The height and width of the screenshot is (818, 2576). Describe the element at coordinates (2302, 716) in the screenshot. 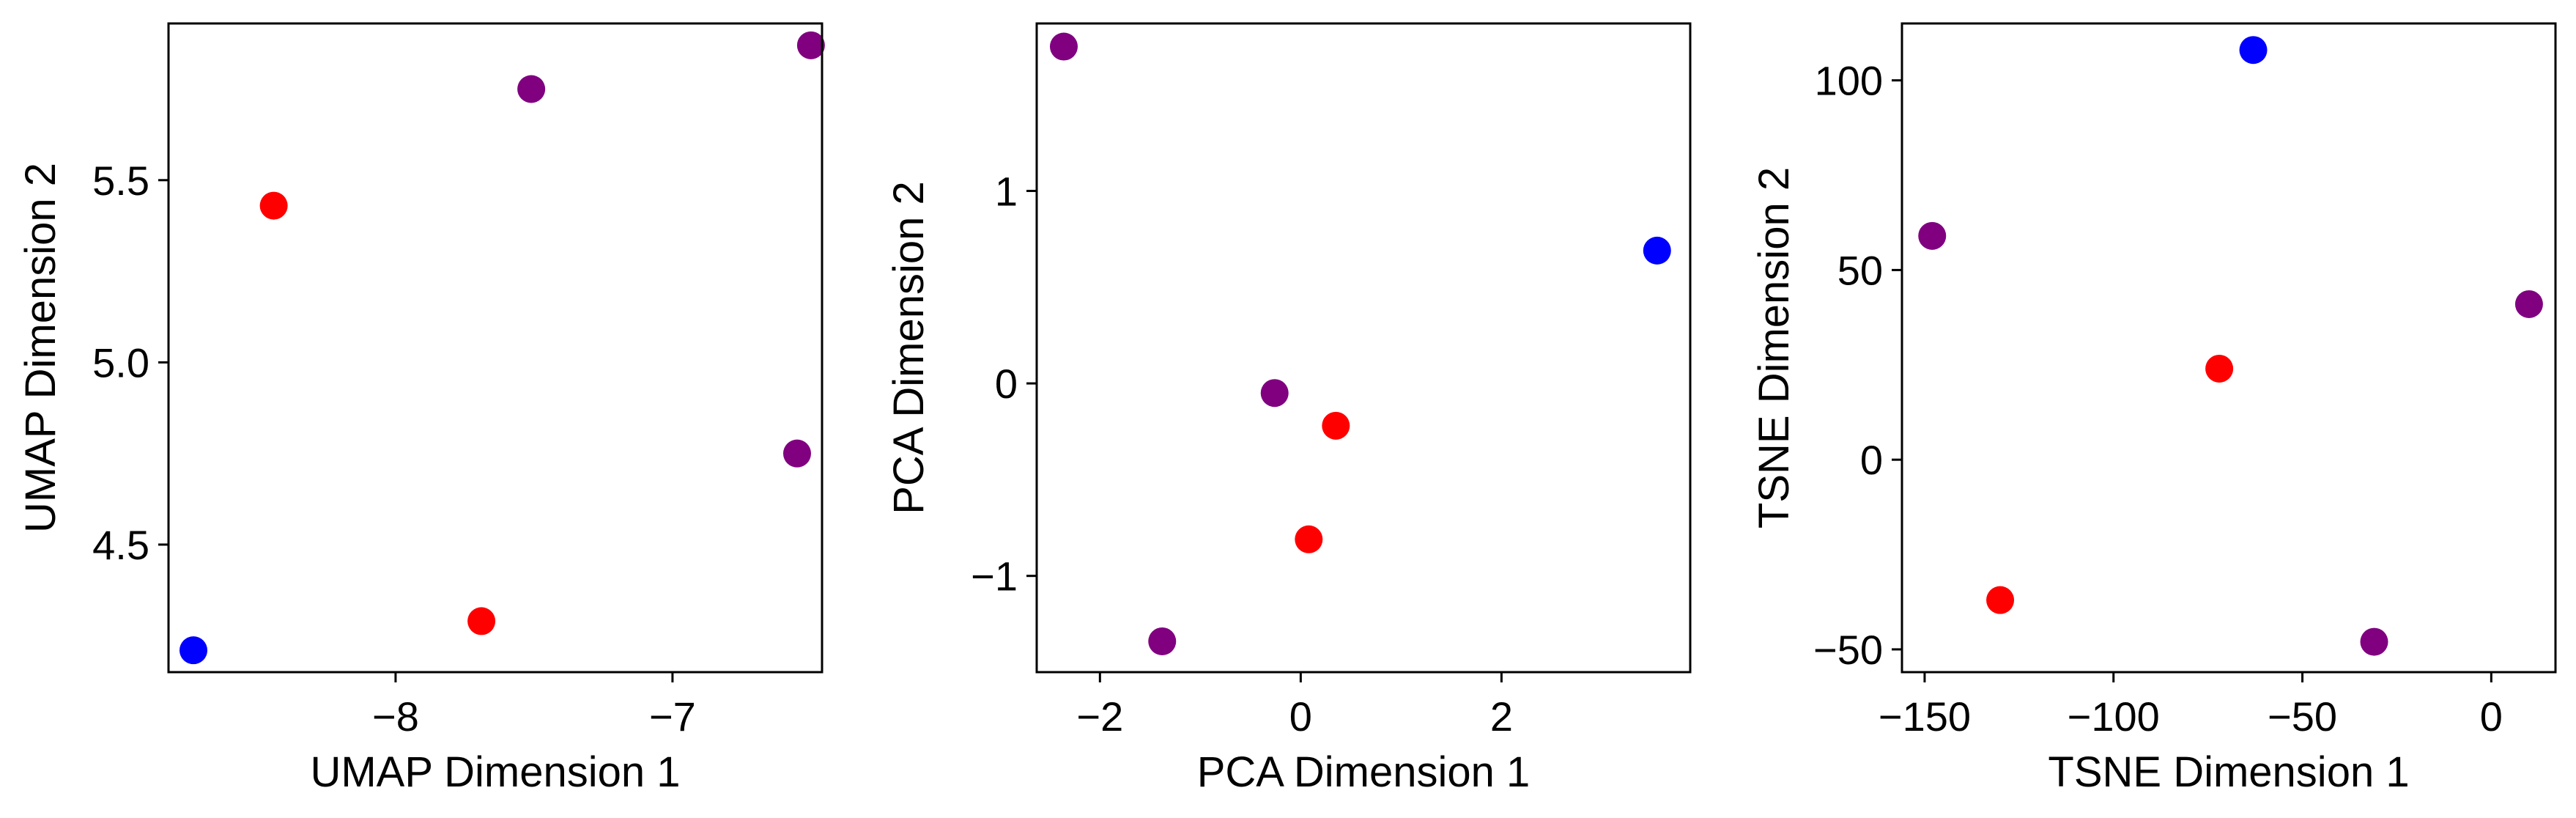

I see `x-tick-label: −50` at that location.